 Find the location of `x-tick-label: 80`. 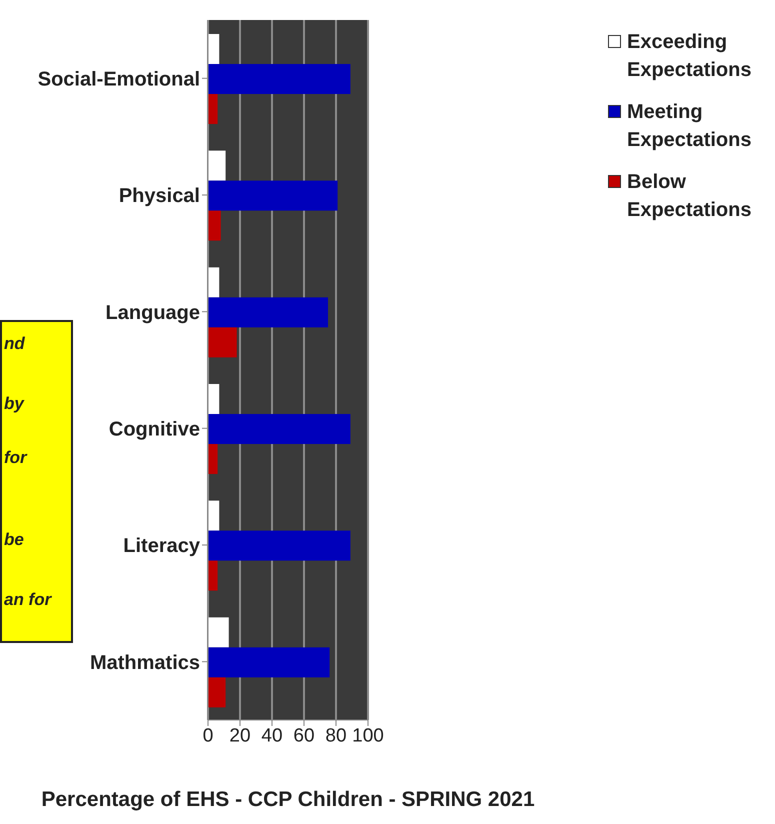

x-tick-label: 80 is located at coordinates (336, 735).